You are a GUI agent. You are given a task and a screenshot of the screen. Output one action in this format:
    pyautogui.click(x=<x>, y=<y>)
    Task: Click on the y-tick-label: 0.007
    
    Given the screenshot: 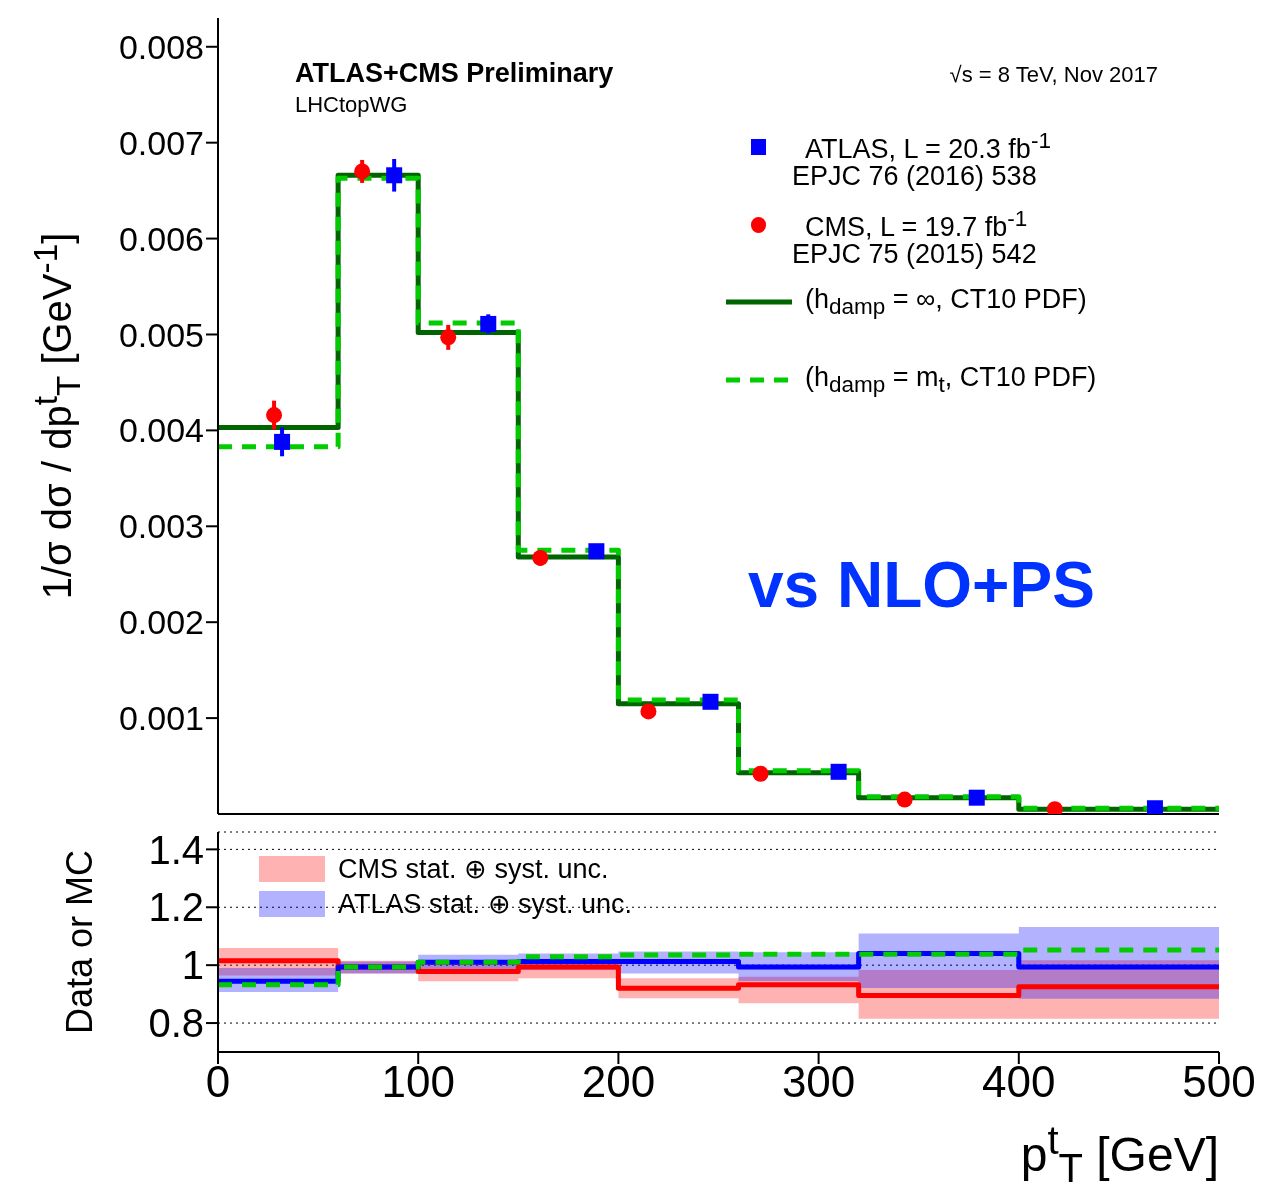 What is the action you would take?
    pyautogui.click(x=161, y=142)
    